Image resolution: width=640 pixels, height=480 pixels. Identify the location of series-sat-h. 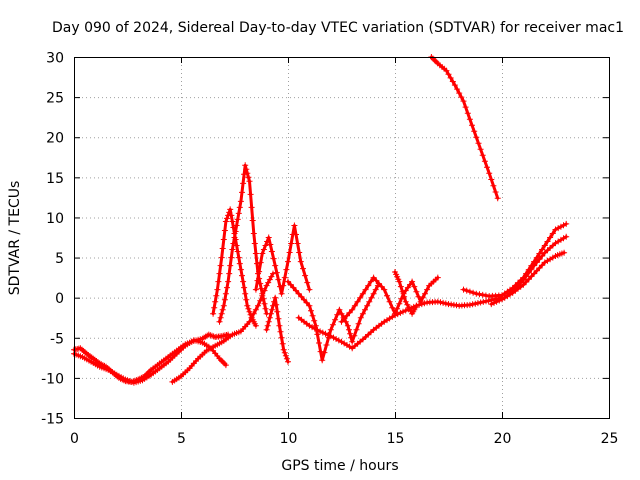
(333, 321).